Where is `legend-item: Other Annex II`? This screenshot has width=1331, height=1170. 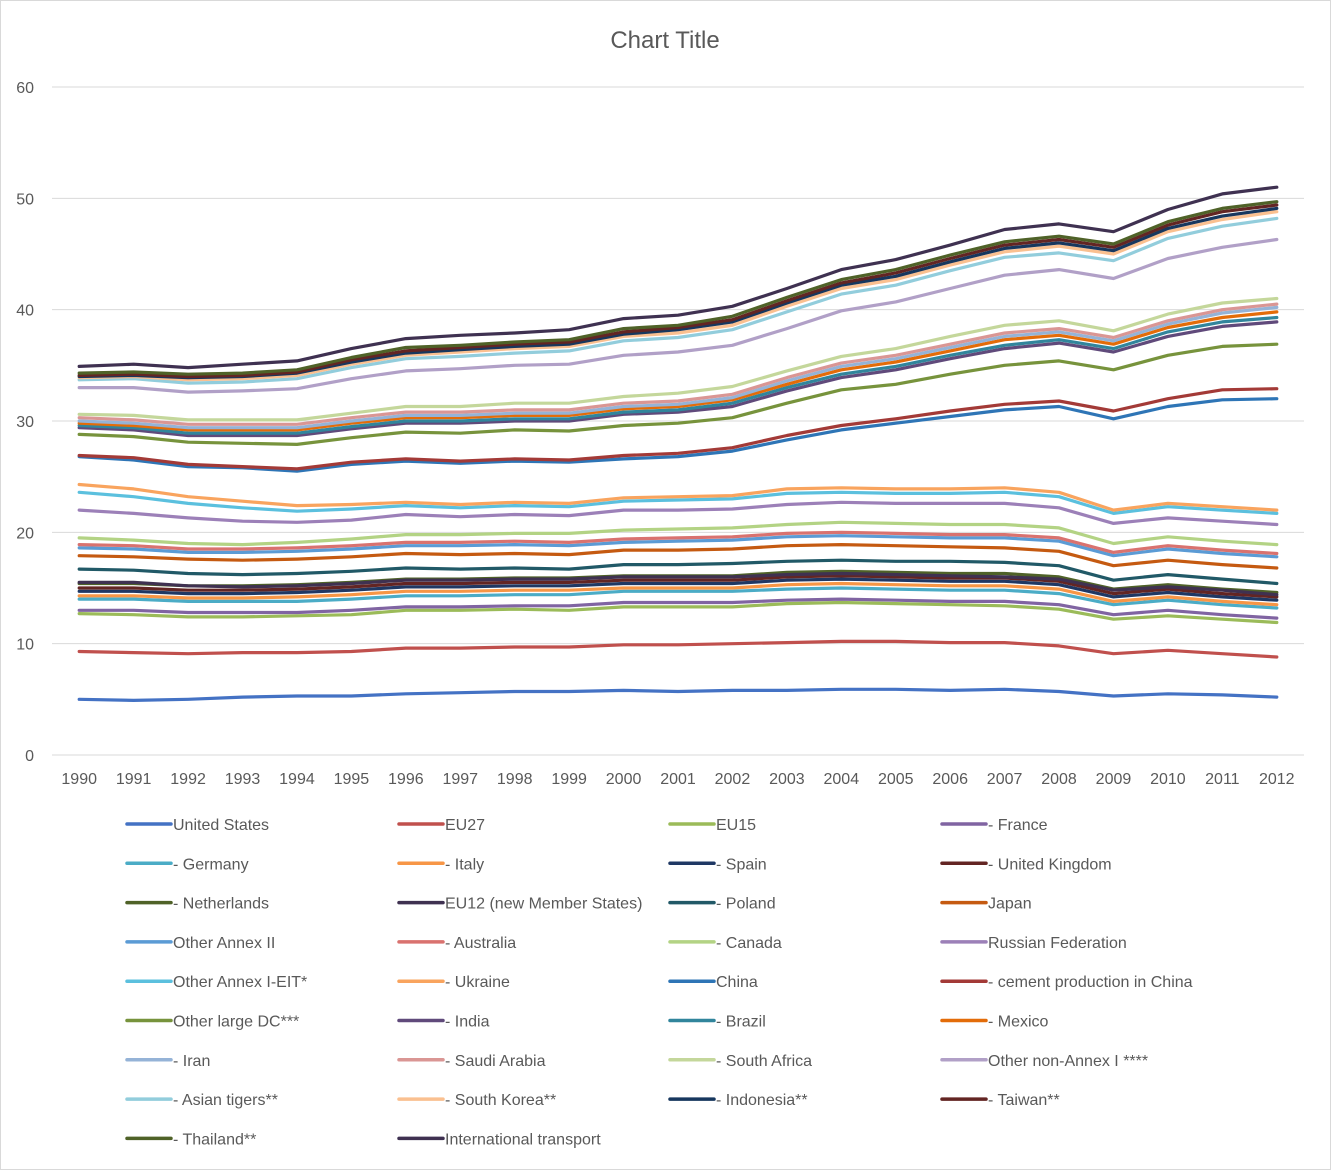 legend-item: Other Annex II is located at coordinates (200, 943).